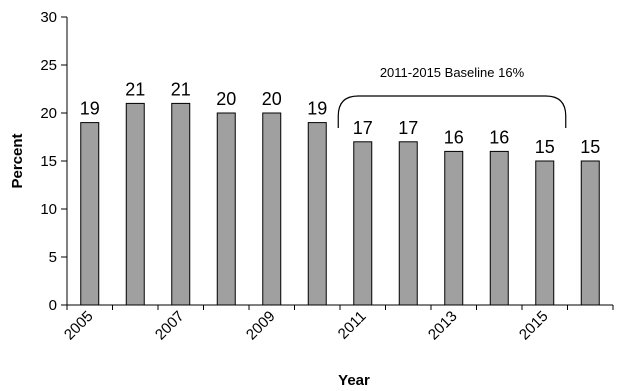 This screenshot has height=391, width=618. Describe the element at coordinates (79, 326) in the screenshot. I see `x-tick-label: 2005` at that location.